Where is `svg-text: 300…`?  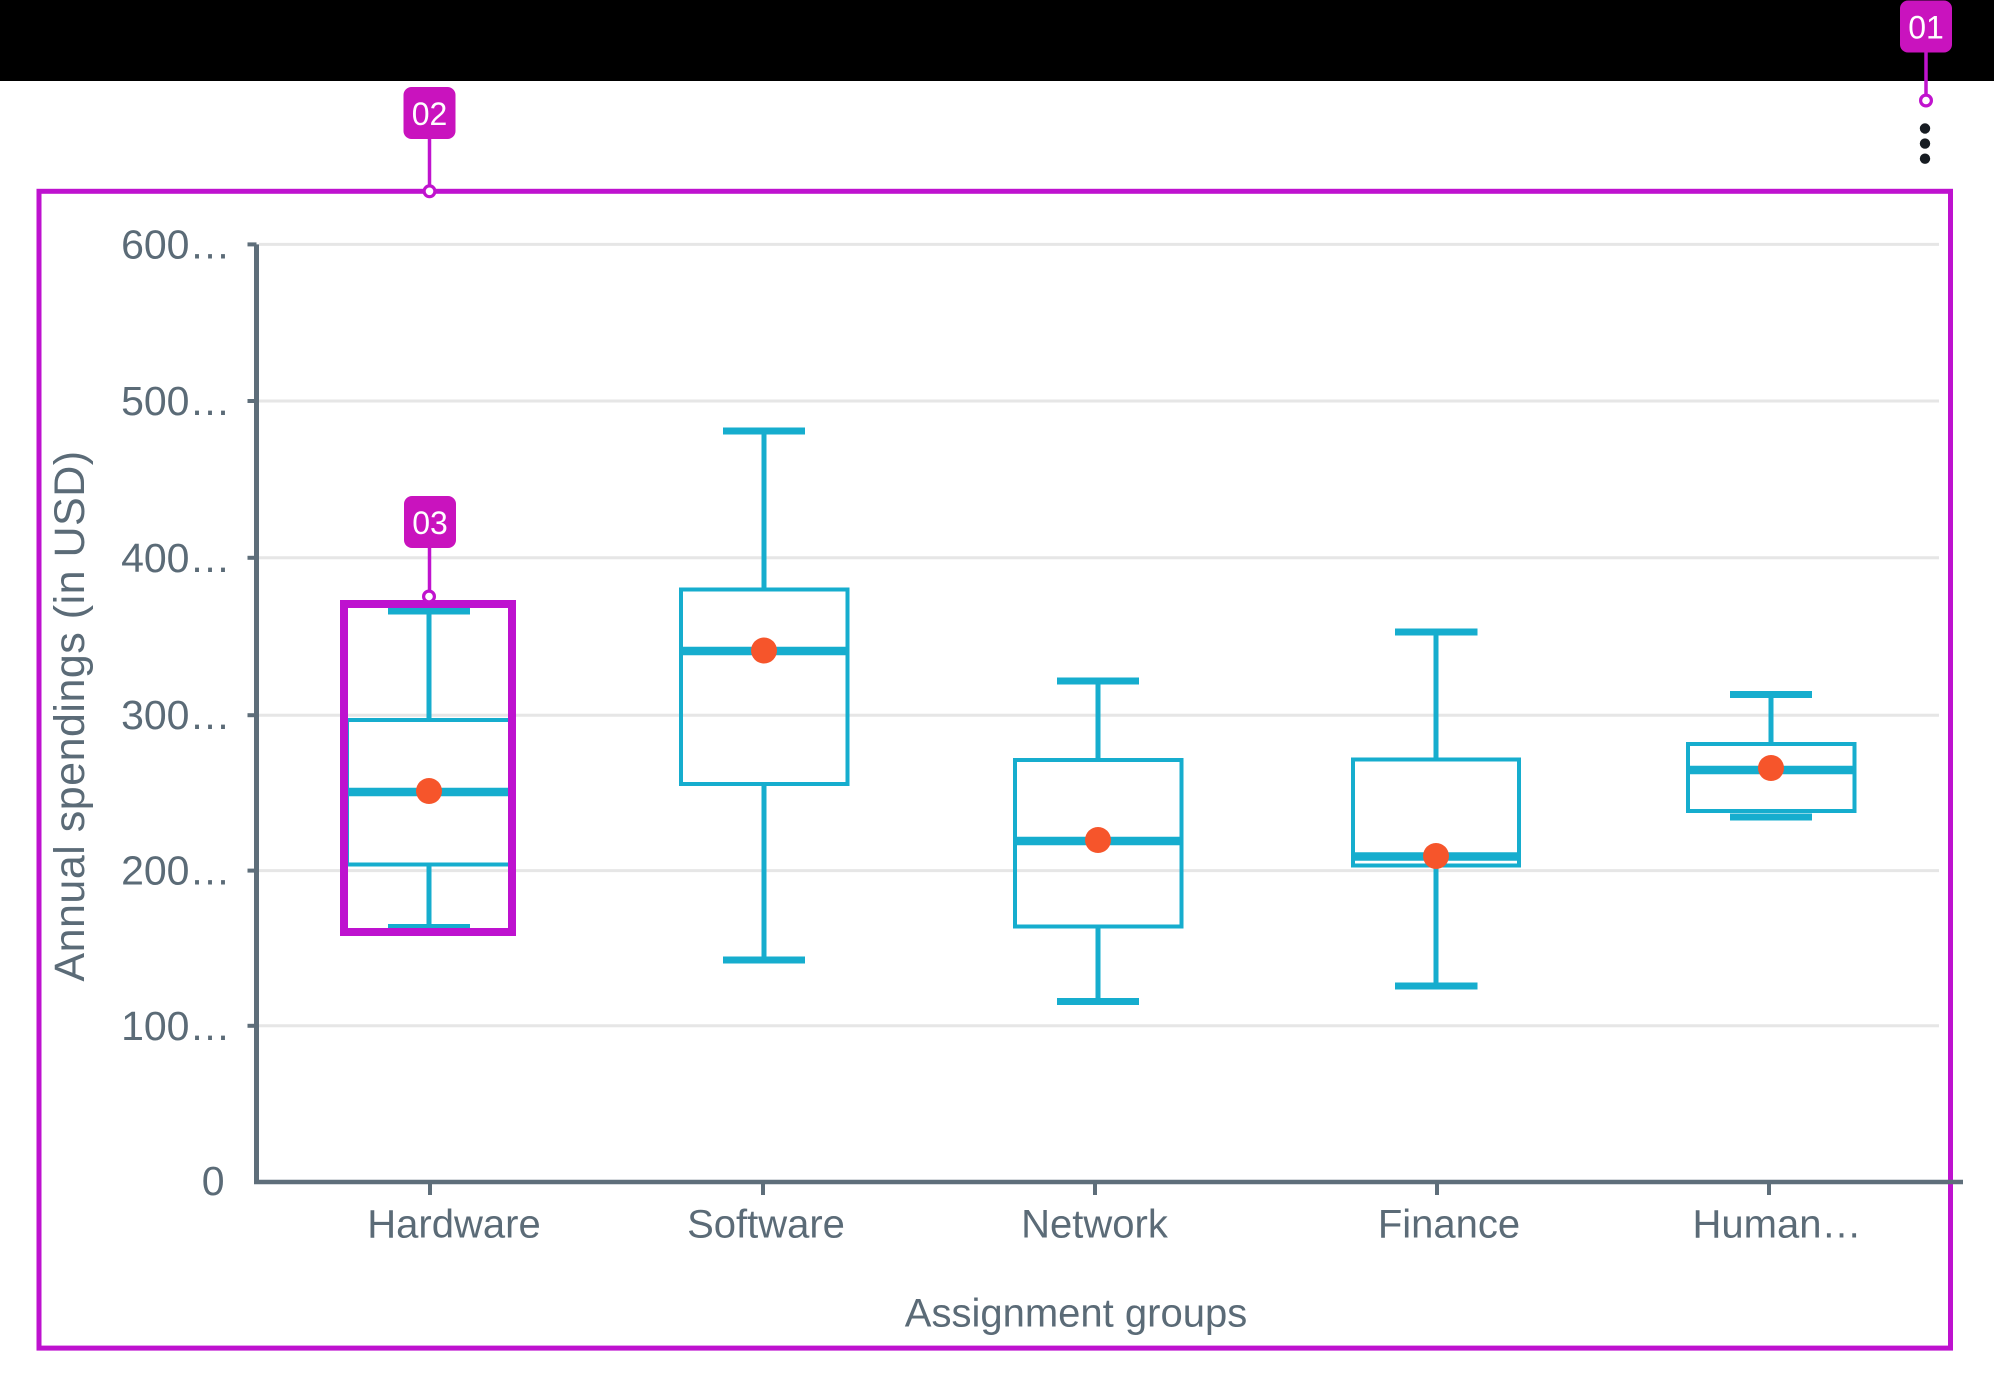
svg-text: 300… is located at coordinates (175, 715).